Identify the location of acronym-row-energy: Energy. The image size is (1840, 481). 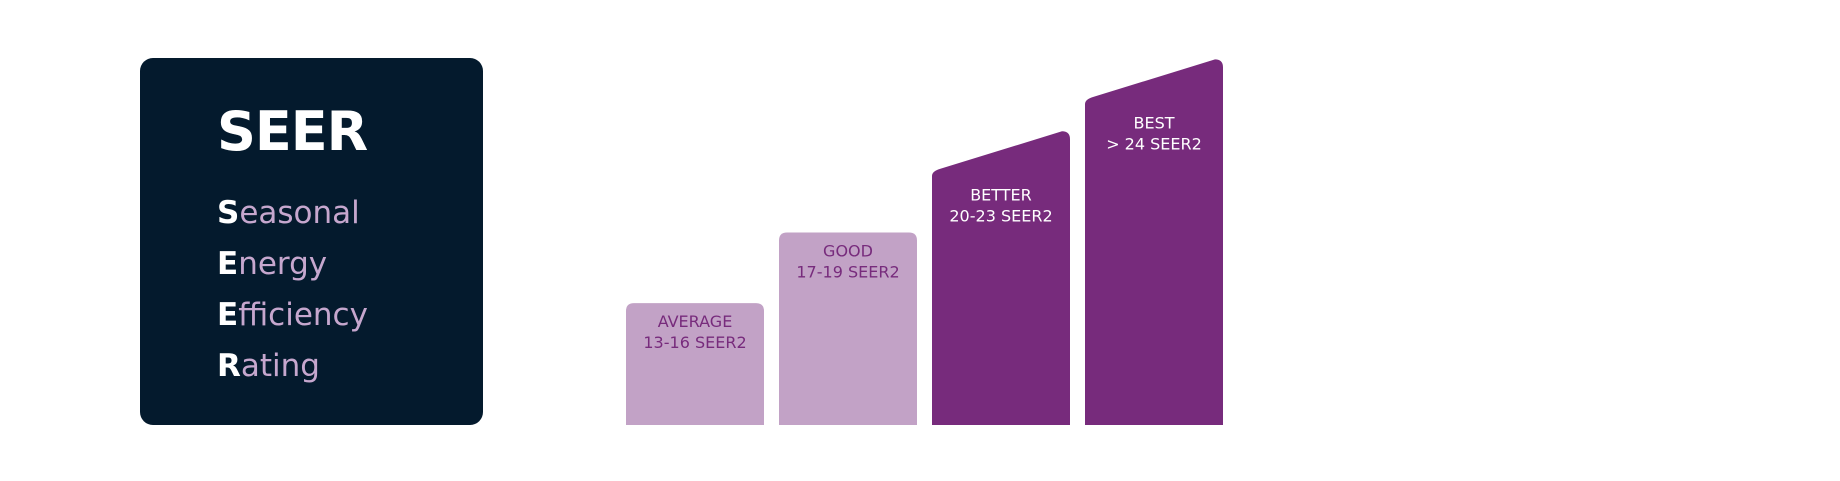
(292, 264).